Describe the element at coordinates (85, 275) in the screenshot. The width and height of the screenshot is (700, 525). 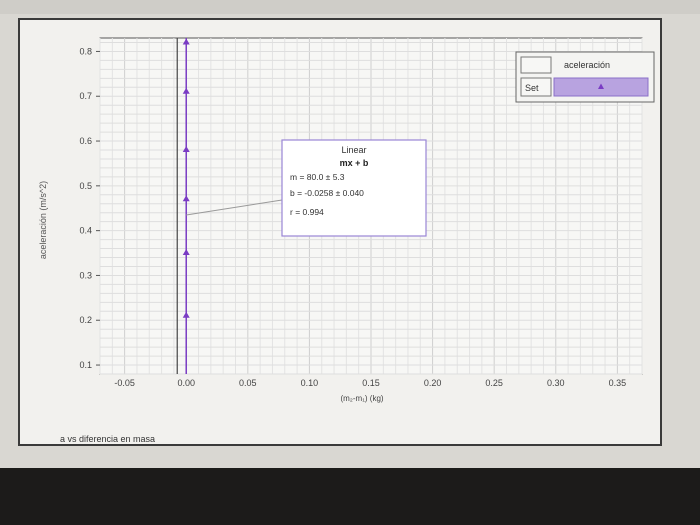
I see `y-tick-label: 0.3` at that location.